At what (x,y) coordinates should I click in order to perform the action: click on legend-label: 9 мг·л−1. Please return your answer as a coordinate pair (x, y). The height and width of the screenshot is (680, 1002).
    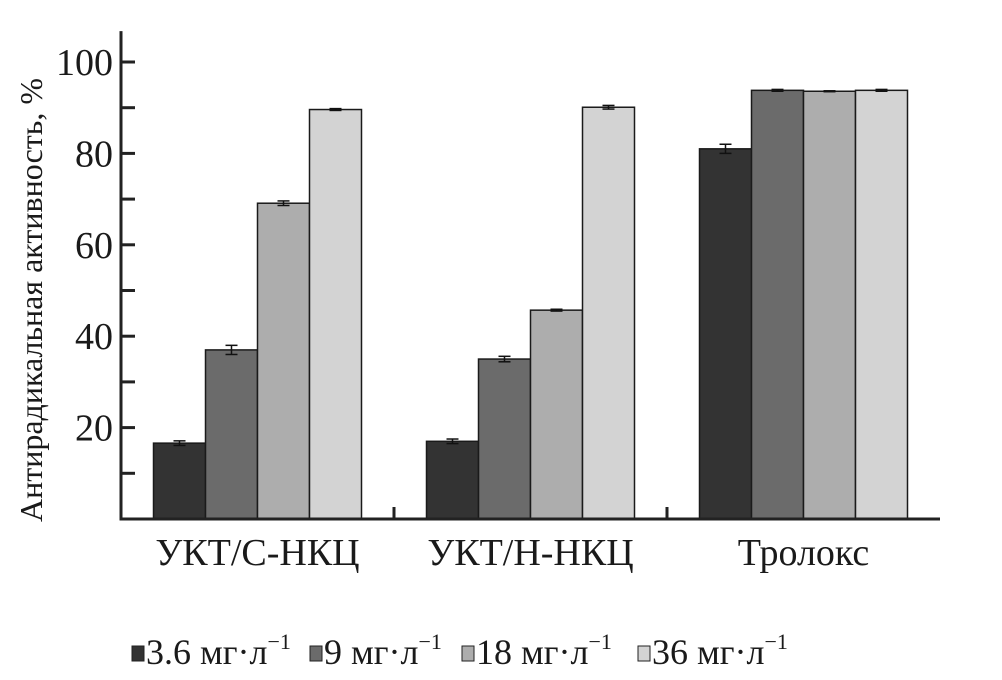
    Looking at the image, I should click on (383, 650).